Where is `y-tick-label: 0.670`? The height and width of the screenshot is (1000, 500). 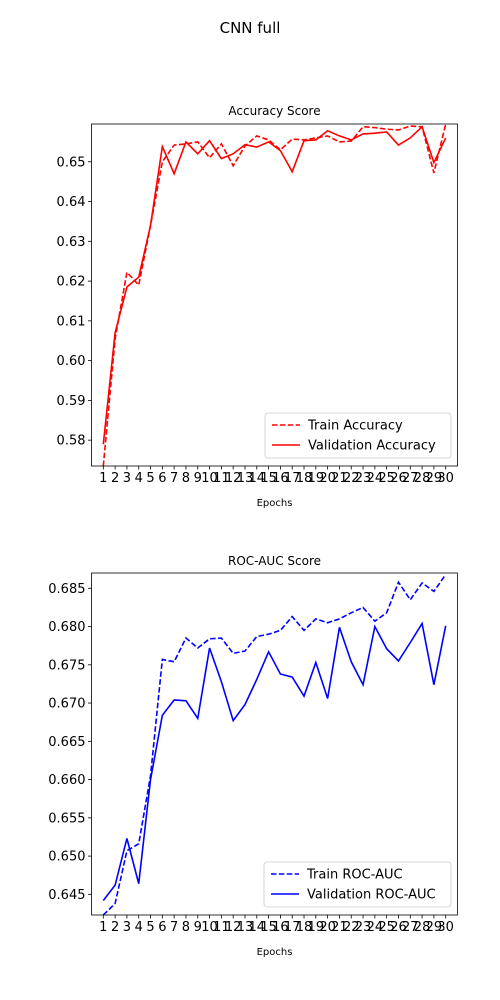
y-tick-label: 0.670 is located at coordinates (66, 704).